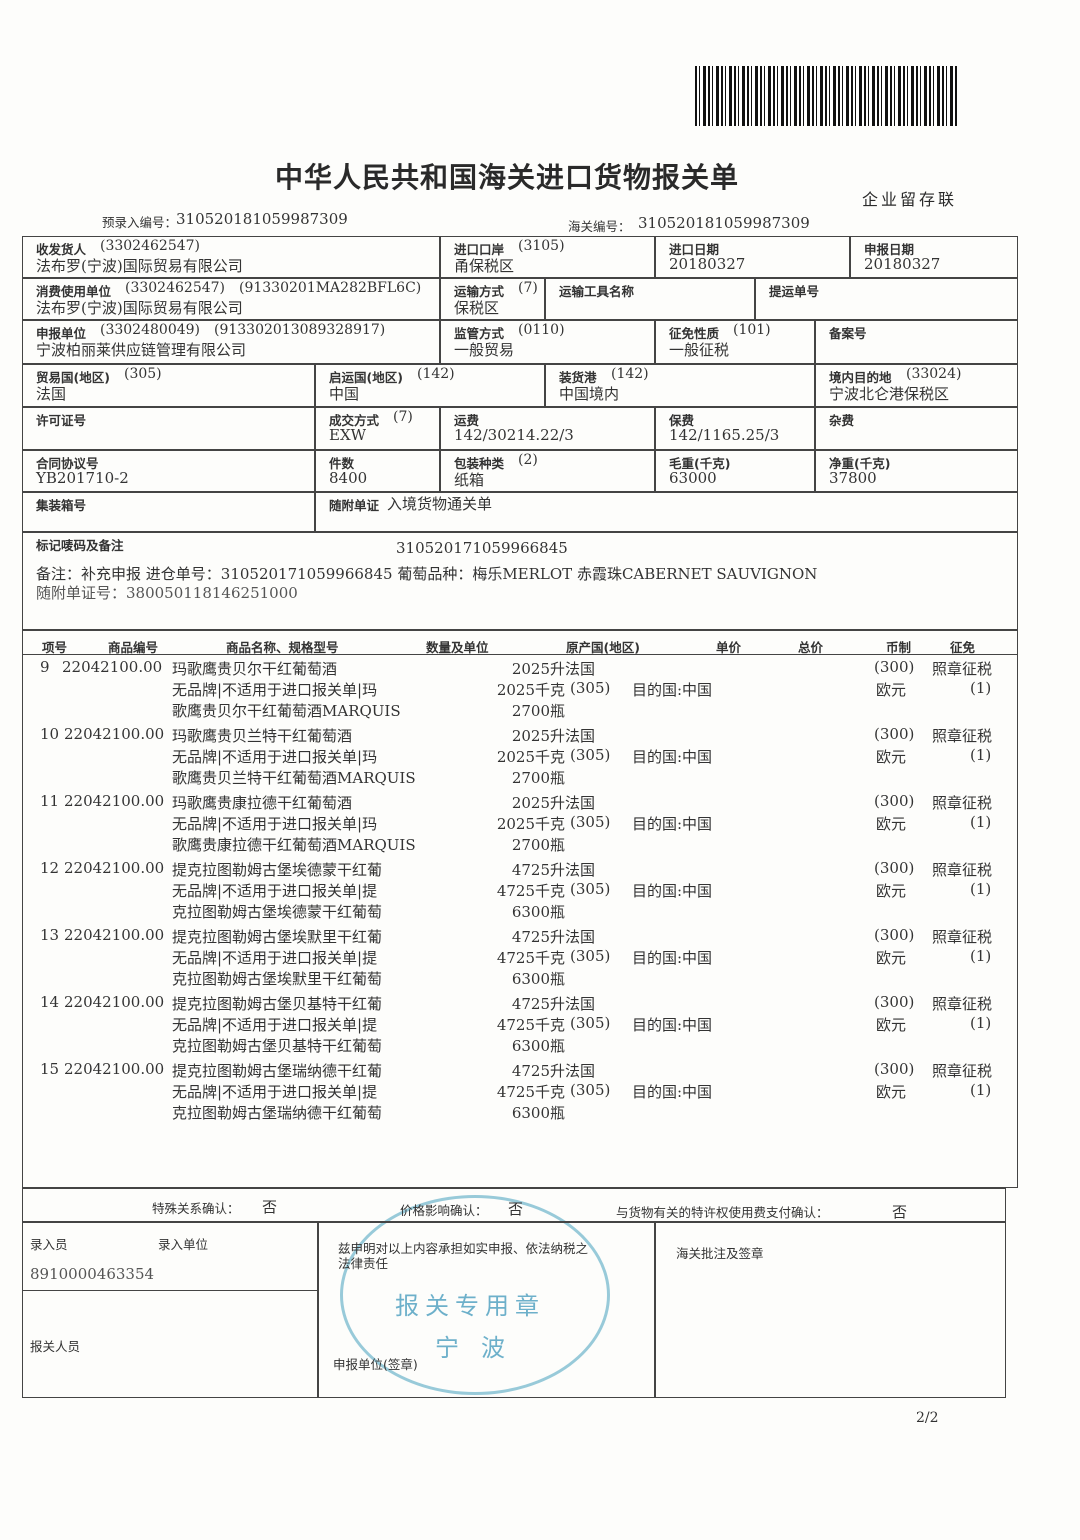 The image size is (1080, 1540). I want to click on page-number: 2/2, so click(927, 1418).